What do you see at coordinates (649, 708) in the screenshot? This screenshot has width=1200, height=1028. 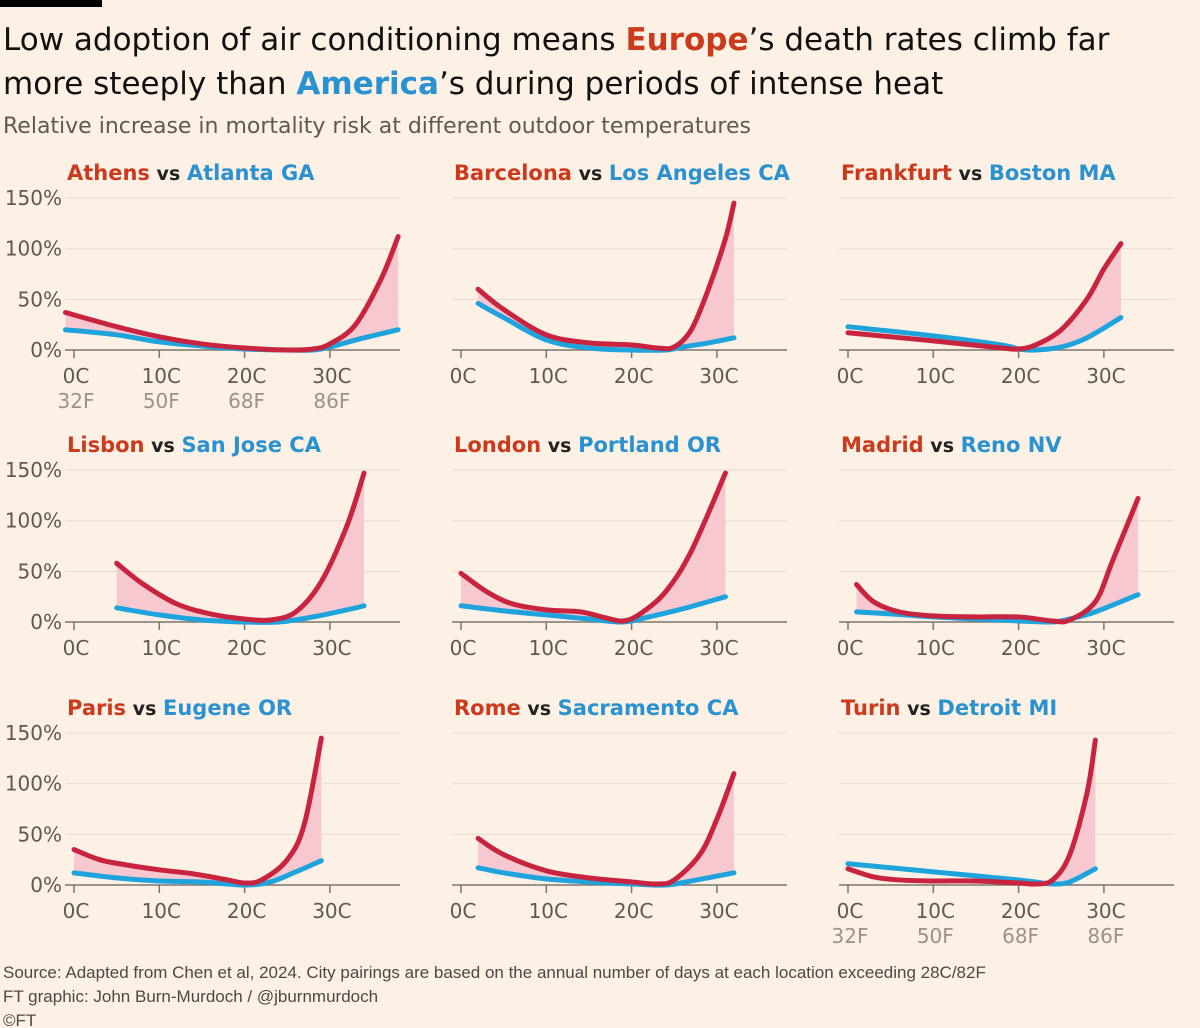 I see `america-city-label: Sacramento CA` at bounding box center [649, 708].